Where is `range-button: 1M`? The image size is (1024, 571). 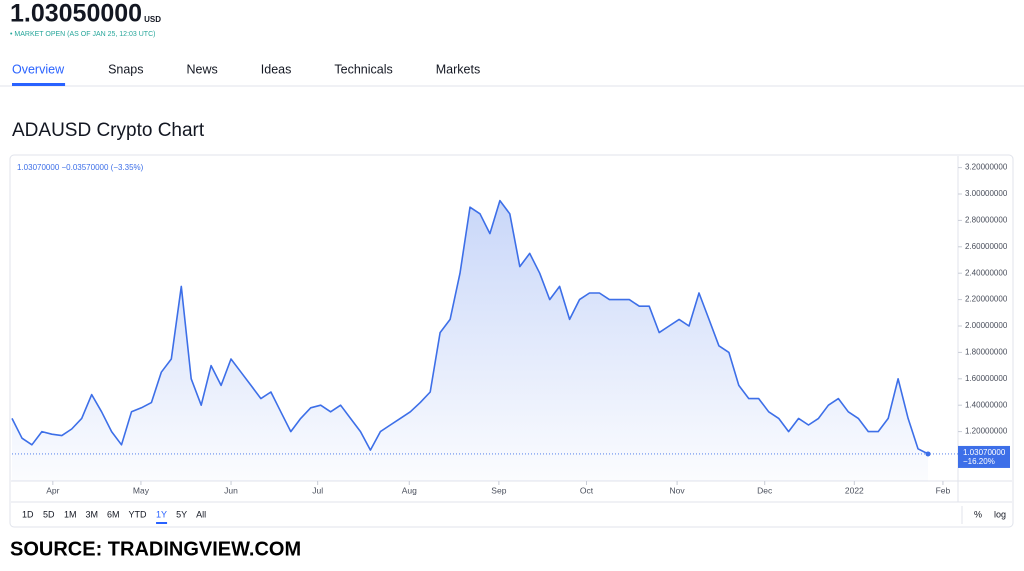 range-button: 1M is located at coordinates (70, 514).